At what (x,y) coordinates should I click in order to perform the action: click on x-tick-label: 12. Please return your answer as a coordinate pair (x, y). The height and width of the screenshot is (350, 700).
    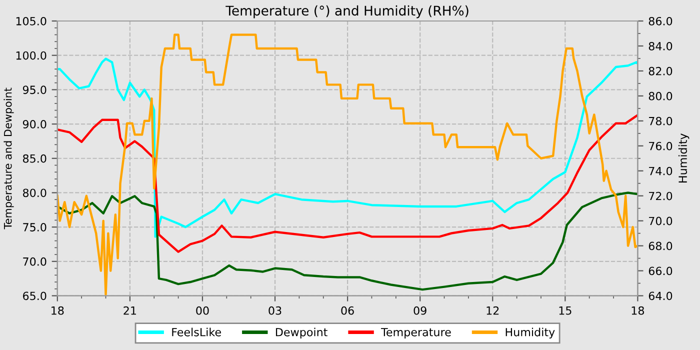
    Looking at the image, I should click on (492, 310).